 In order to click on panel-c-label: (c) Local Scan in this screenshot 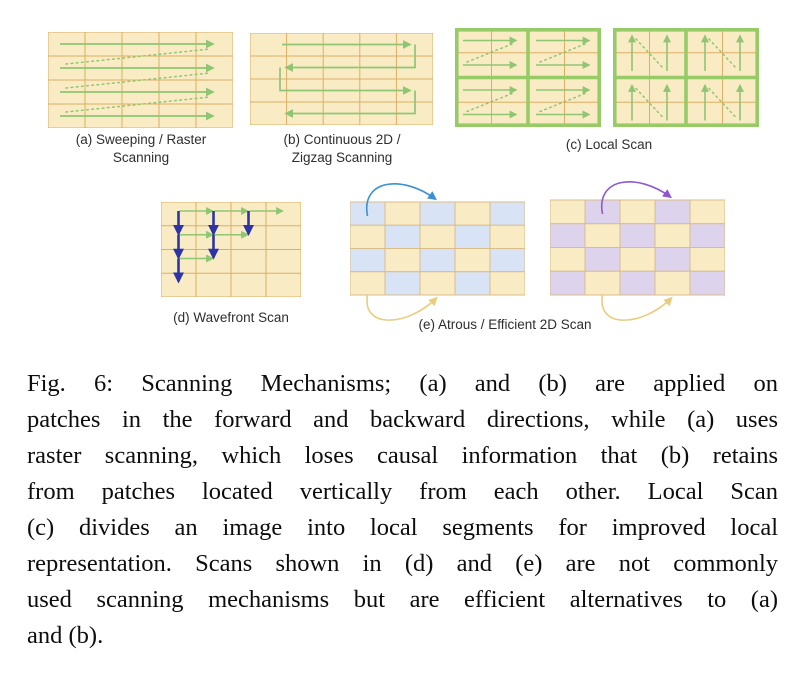, I will do `click(609, 144)`.